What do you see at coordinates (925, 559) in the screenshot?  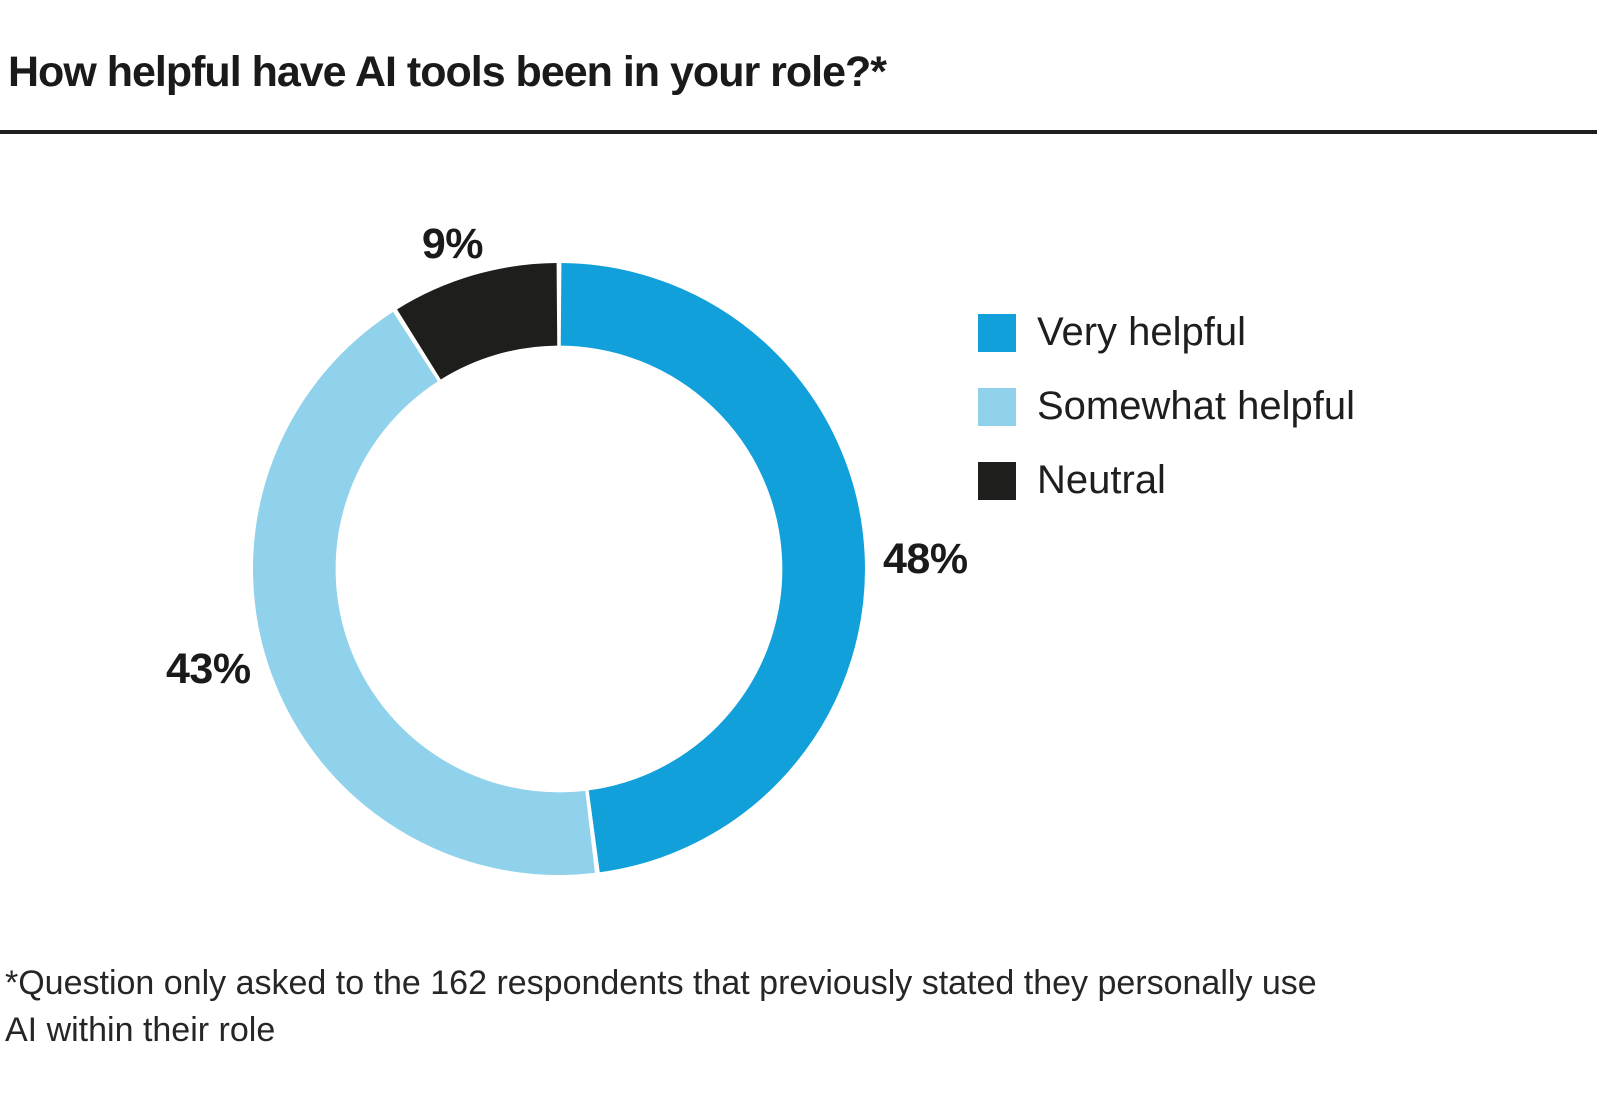 I see `value-label-very-helpful: 48%` at bounding box center [925, 559].